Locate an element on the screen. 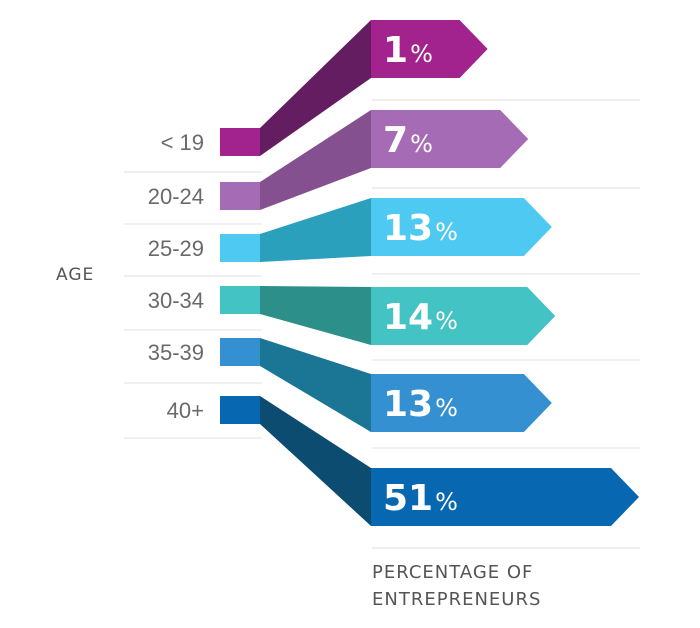 The width and height of the screenshot is (700, 628). value-label-40: 51% is located at coordinates (420, 498).